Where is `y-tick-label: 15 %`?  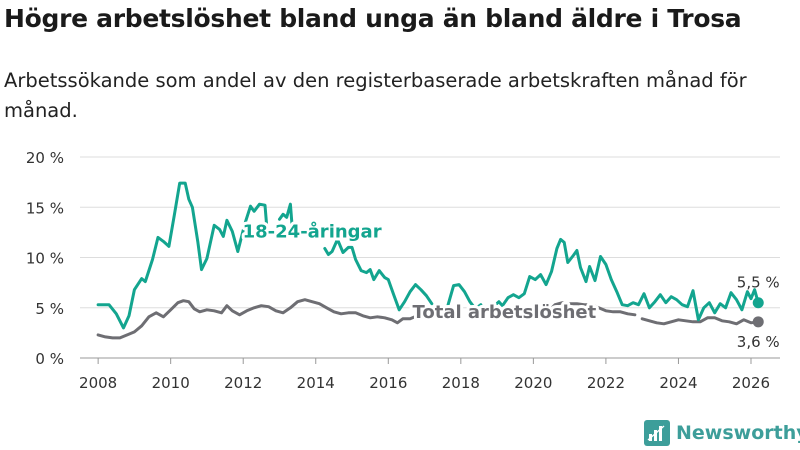 y-tick-label: 15 % is located at coordinates (45, 208).